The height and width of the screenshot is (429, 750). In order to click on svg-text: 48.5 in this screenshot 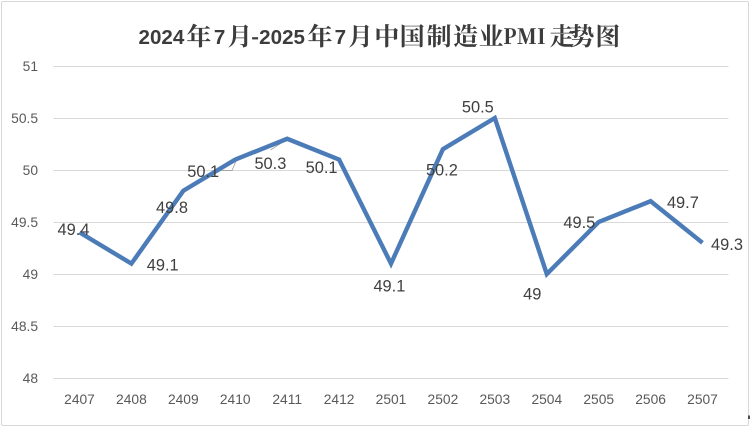, I will do `click(24, 326)`.